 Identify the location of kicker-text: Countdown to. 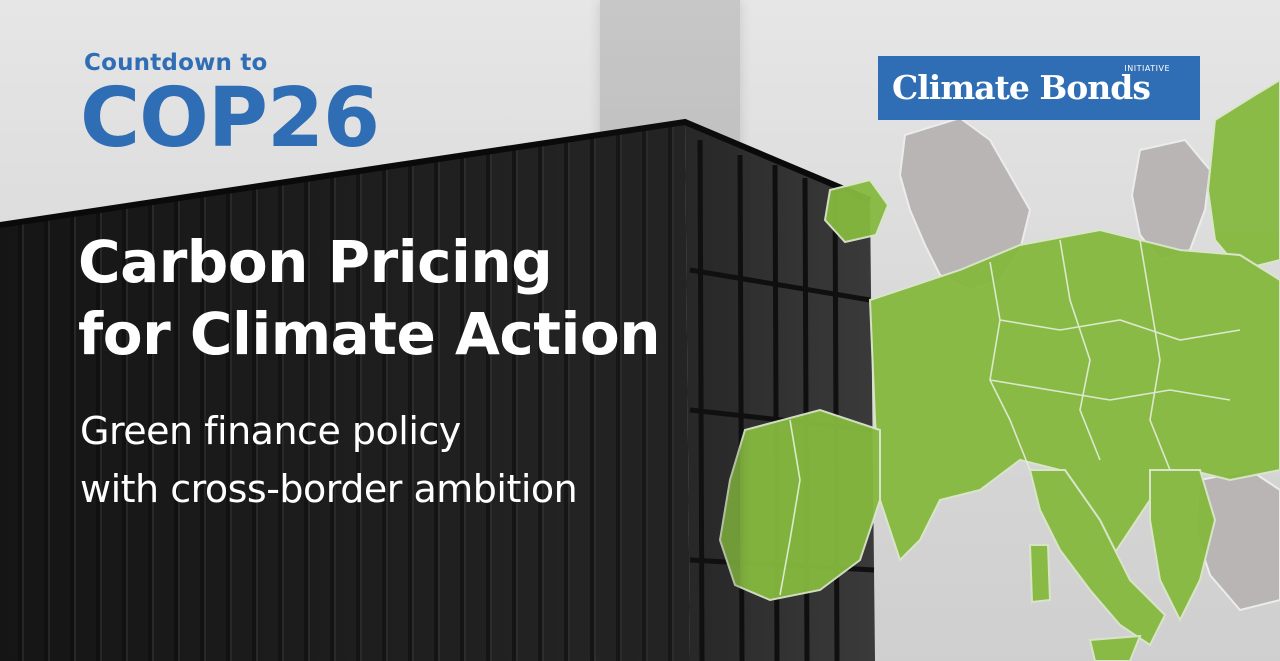
(176, 63).